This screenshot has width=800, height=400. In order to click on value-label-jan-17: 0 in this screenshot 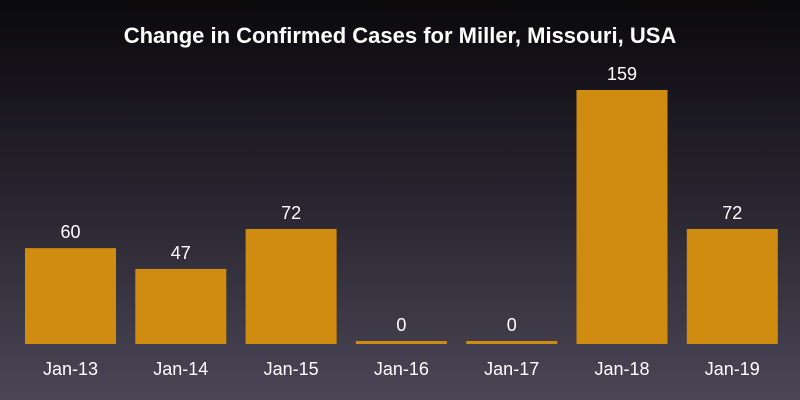, I will do `click(512, 325)`.